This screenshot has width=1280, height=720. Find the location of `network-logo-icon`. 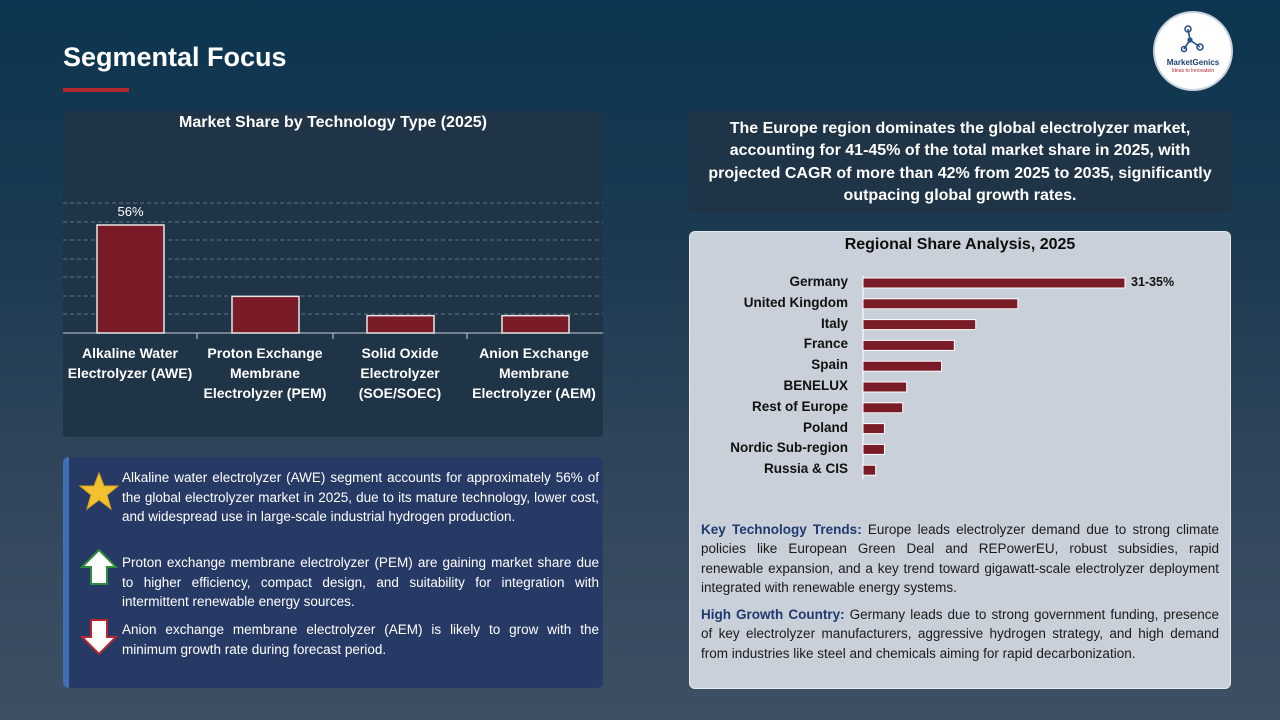

network-logo-icon is located at coordinates (1192, 39).